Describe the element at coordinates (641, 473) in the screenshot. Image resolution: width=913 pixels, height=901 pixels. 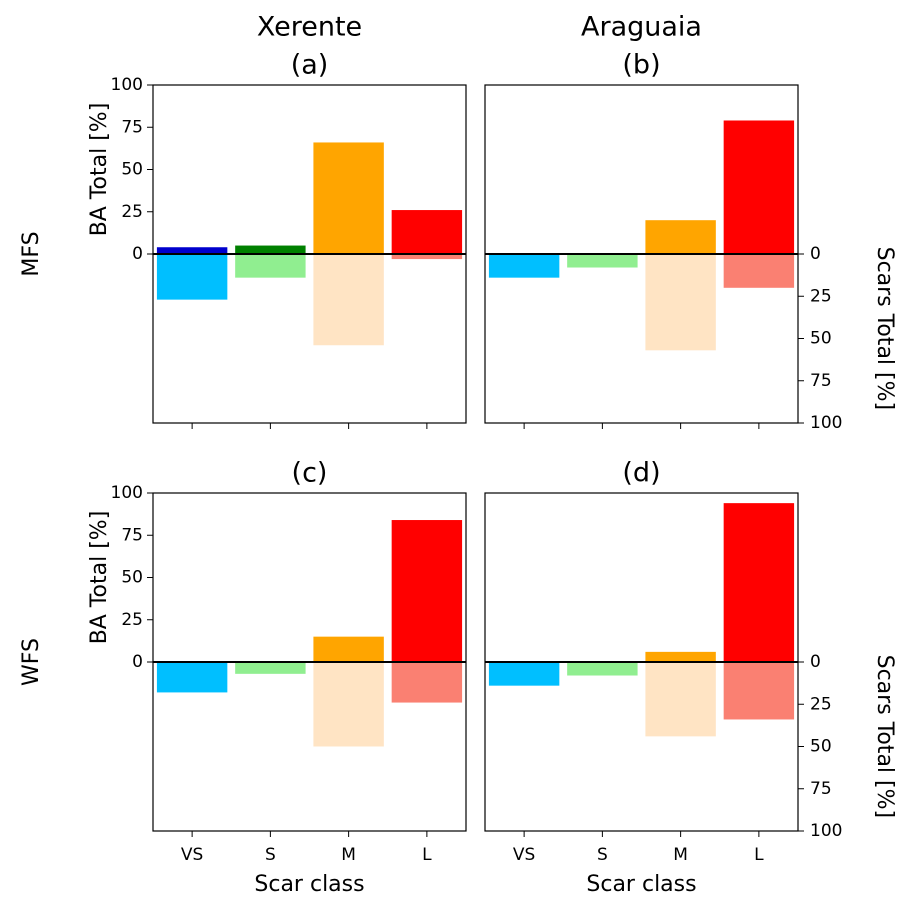
I see `panel-title: (d)` at that location.